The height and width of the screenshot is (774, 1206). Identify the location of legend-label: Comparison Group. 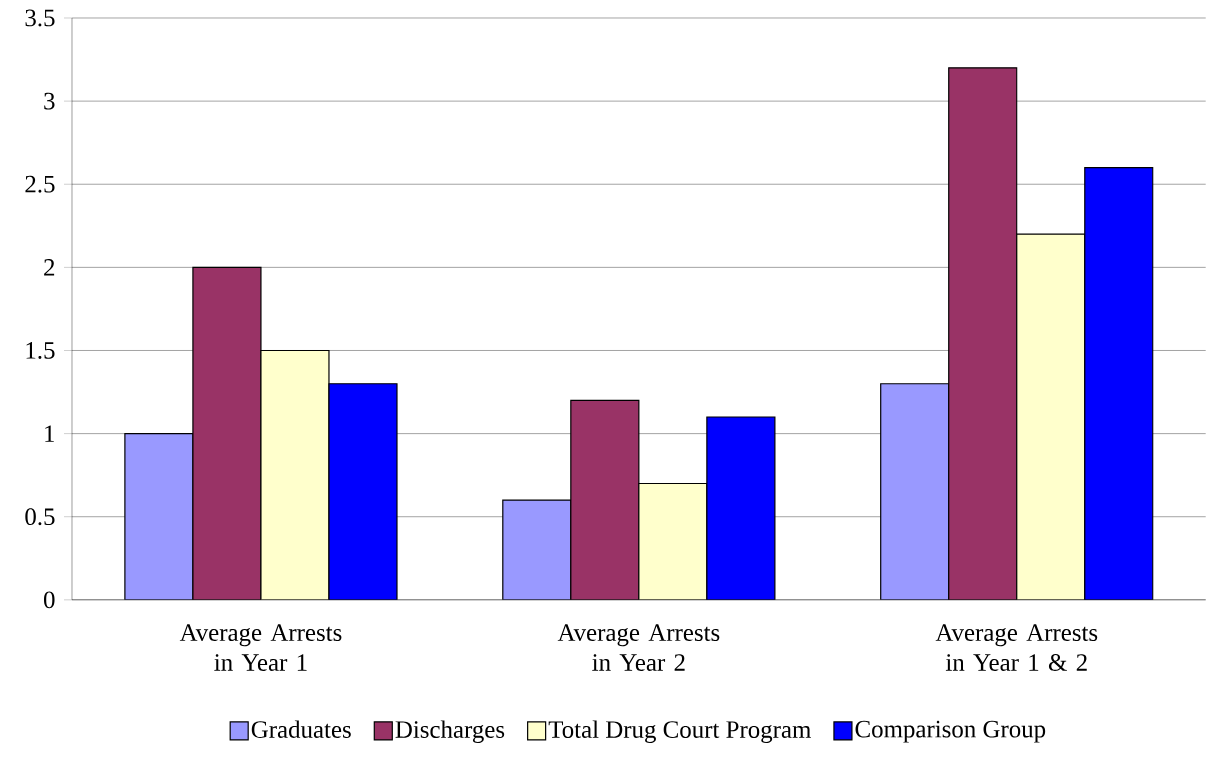
(950, 731).